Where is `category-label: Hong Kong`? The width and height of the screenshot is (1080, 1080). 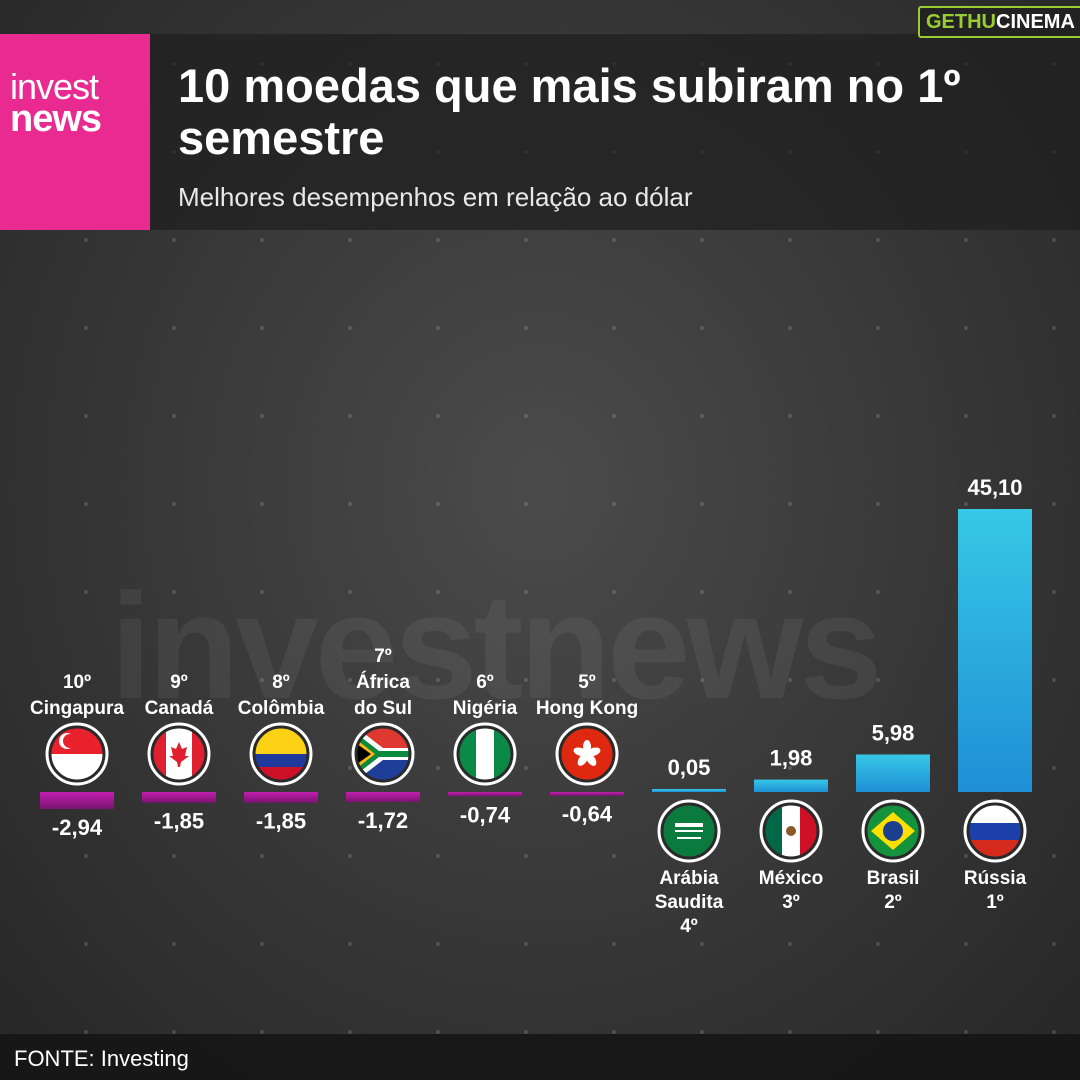
category-label: Hong Kong is located at coordinates (587, 708).